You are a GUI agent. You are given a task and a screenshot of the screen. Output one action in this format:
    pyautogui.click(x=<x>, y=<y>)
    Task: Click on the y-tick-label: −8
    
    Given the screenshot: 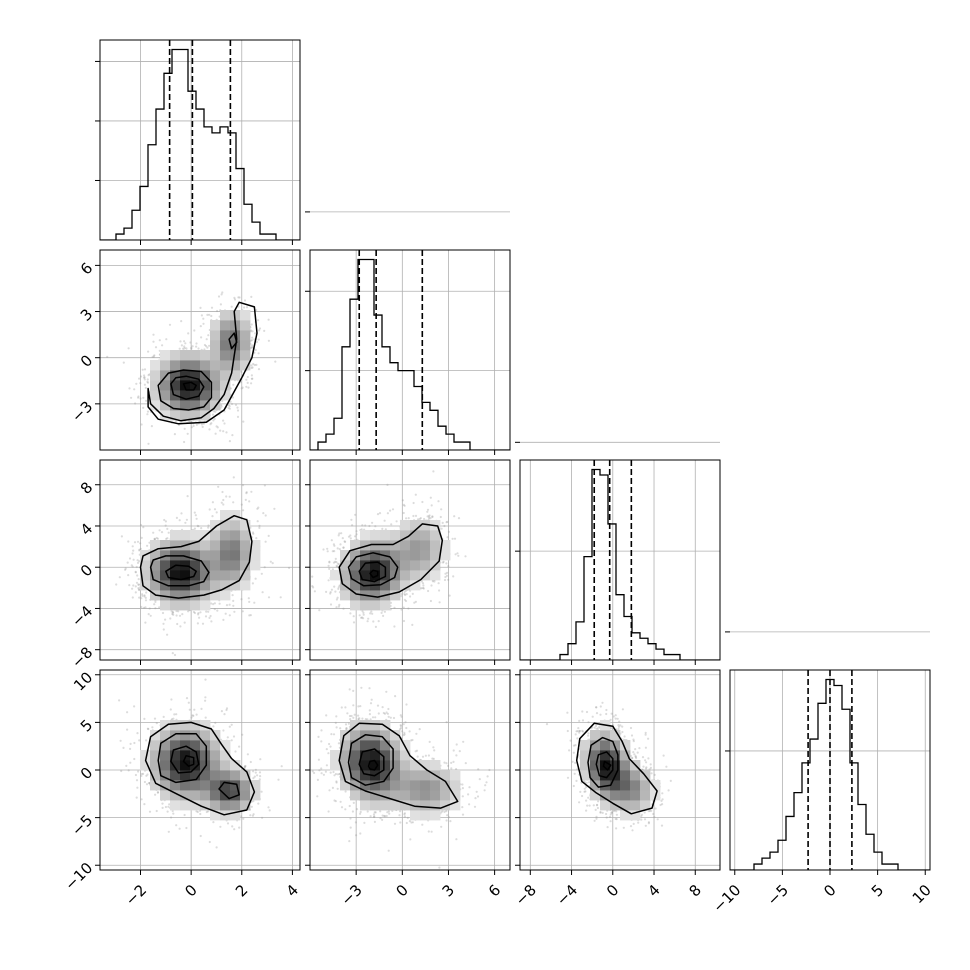 What is the action you would take?
    pyautogui.click(x=82, y=657)
    